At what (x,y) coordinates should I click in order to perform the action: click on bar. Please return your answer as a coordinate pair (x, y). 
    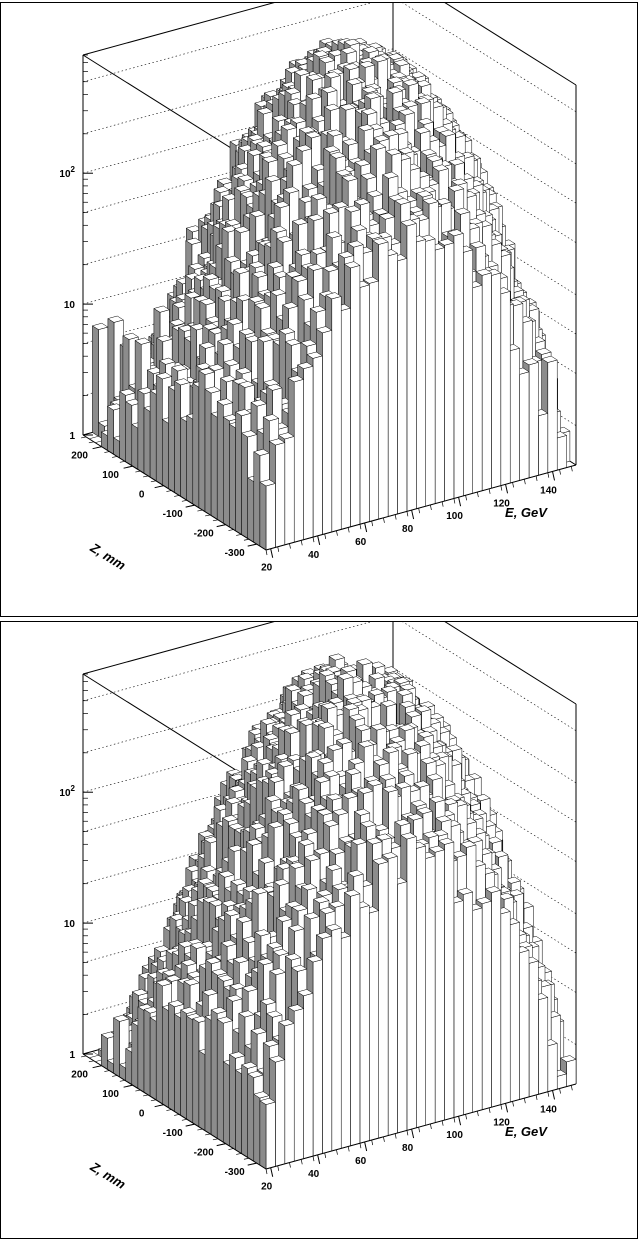
    Looking at the image, I should click on (268, 515).